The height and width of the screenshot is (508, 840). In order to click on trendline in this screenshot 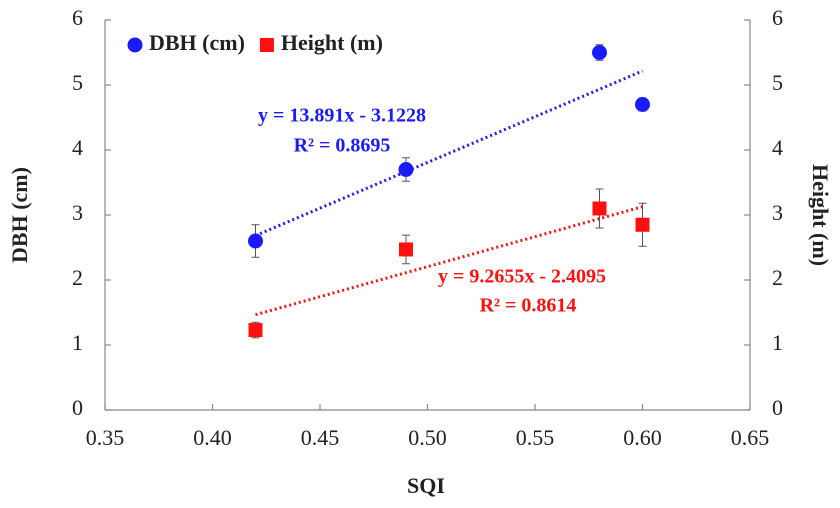, I will do `click(449, 261)`.